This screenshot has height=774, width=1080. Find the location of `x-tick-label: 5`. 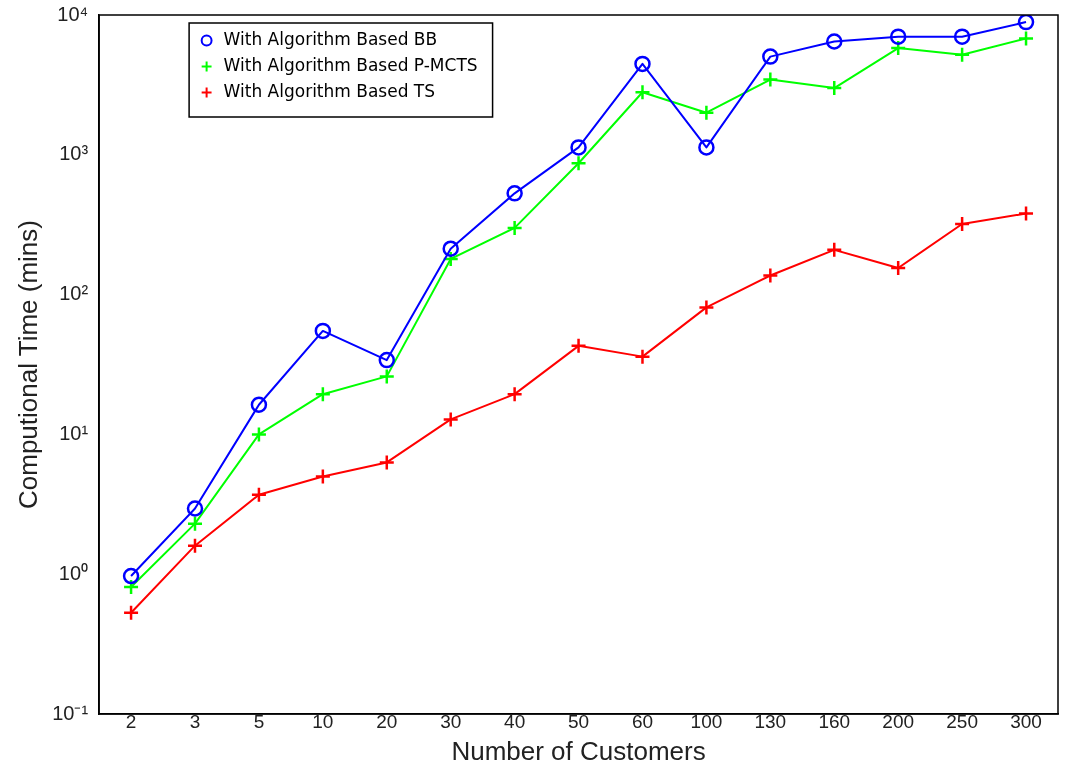

x-tick-label: 5 is located at coordinates (259, 721).